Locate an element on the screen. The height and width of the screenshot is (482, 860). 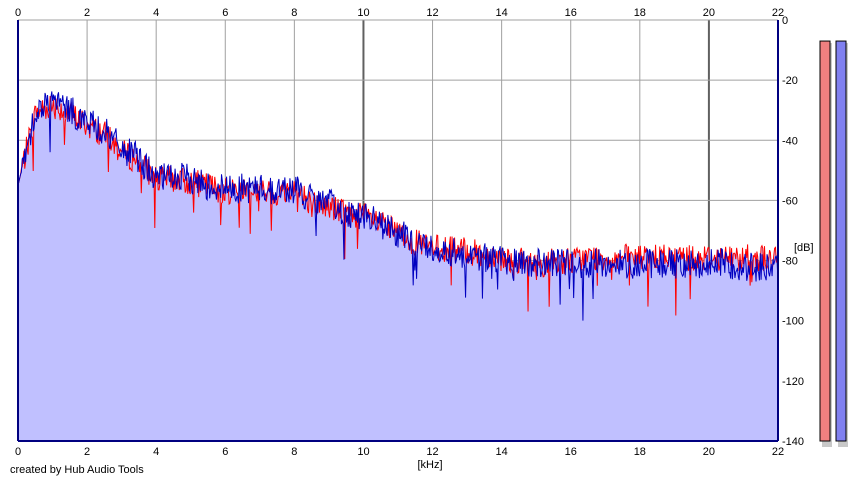
y-tick-label: -40 is located at coordinates (790, 141).